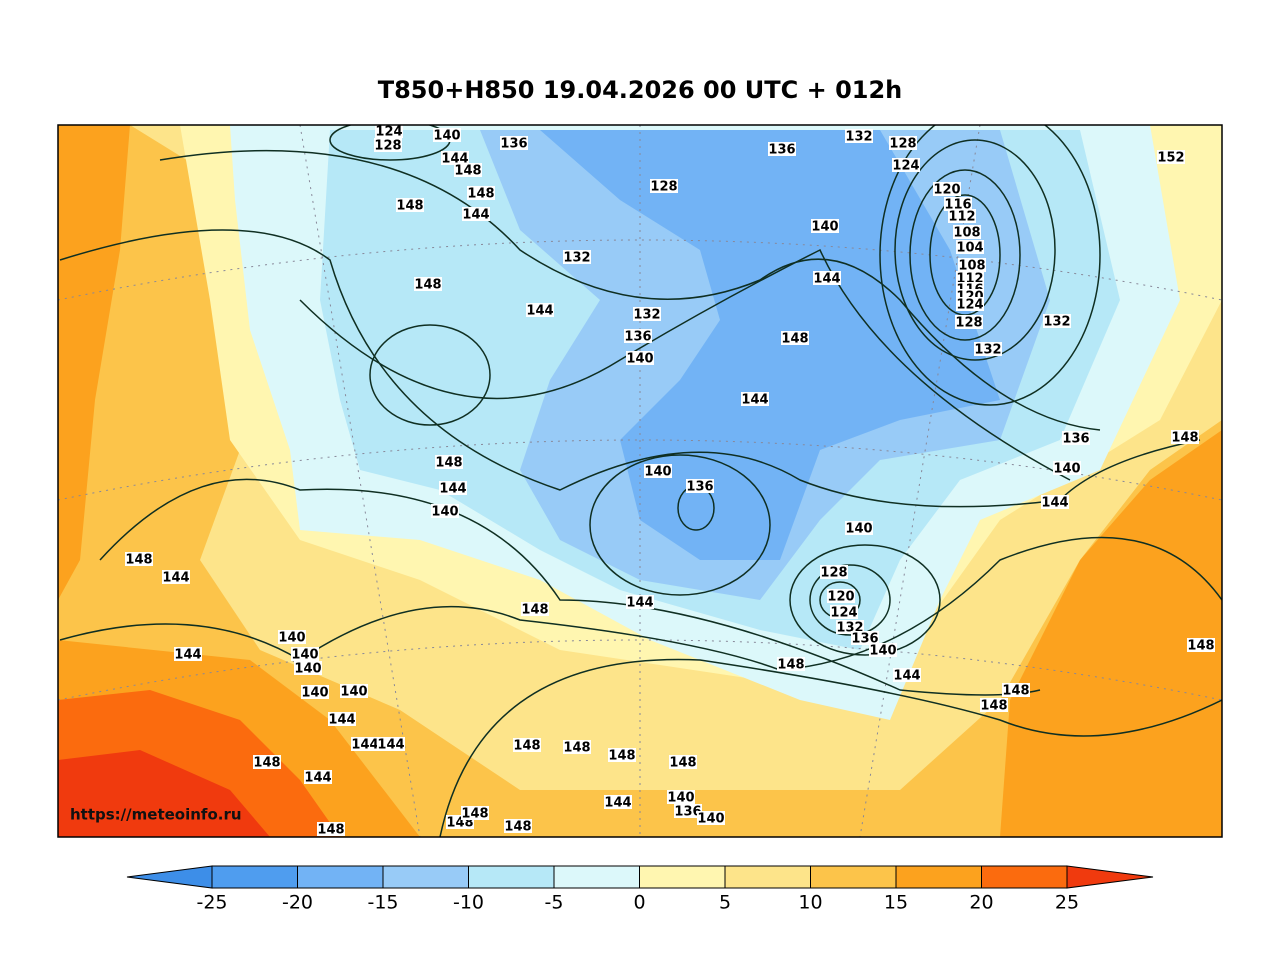  Describe the element at coordinates (810, 903) in the screenshot. I see `colorbar-tick-label: 10` at that location.